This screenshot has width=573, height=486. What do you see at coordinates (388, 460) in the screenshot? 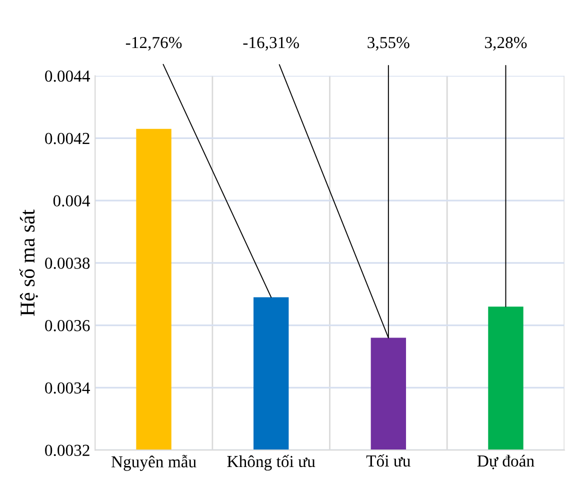
I see `x-tick-label: Tối ưu` at bounding box center [388, 460].